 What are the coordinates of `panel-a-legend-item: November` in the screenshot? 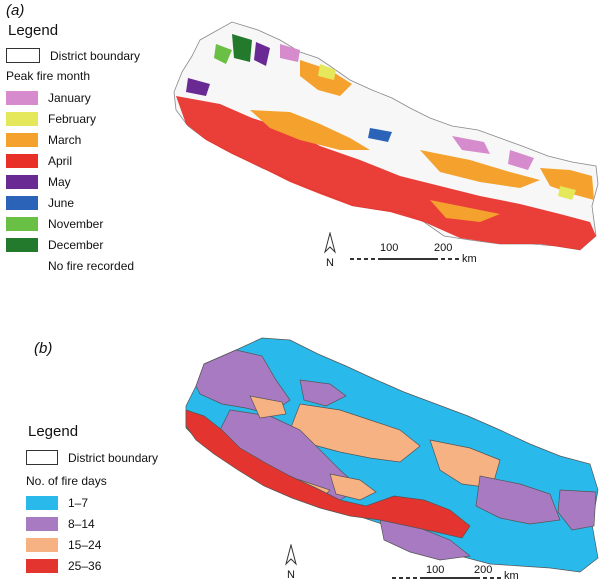 It's located at (54, 224).